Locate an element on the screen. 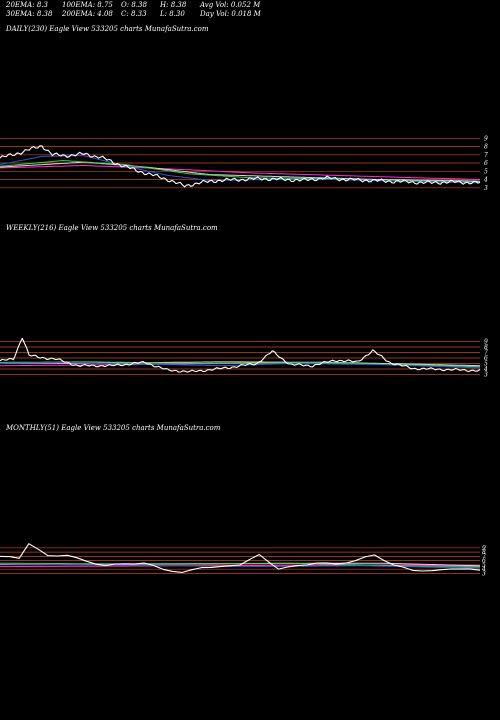 The width and height of the screenshot is (500, 720). weekly-y-tick-label: 3 is located at coordinates (486, 375).